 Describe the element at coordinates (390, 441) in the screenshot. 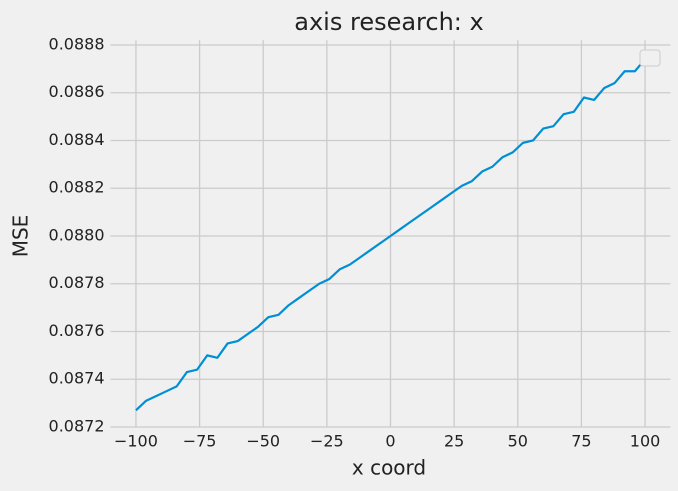

I see `x-tick-label: 0` at that location.